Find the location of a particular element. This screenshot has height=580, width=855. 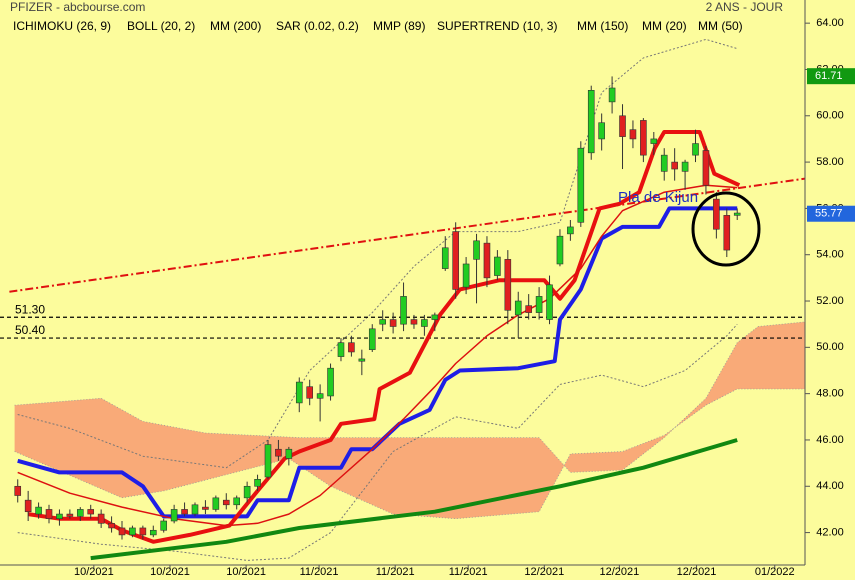

legend-entry: MM (50) is located at coordinates (720, 26).